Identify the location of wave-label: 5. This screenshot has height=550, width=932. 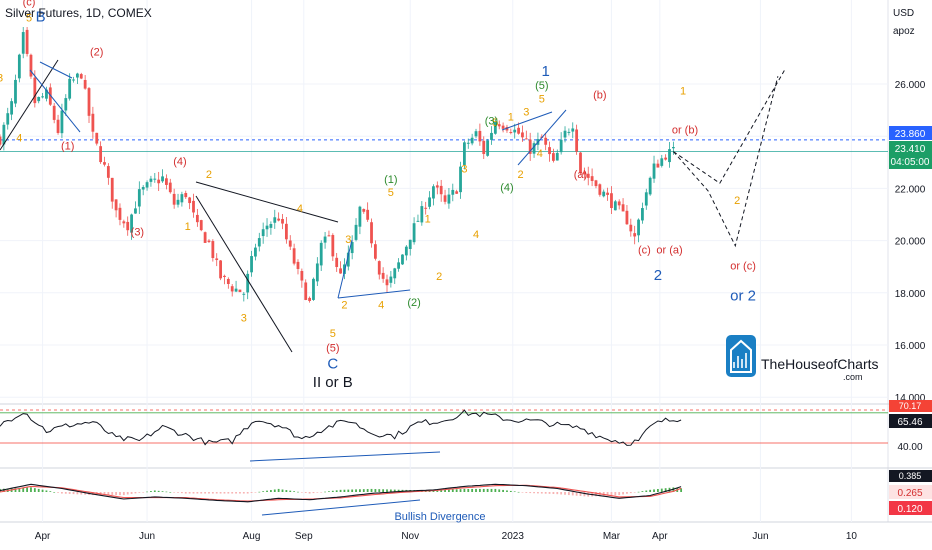
(495, 123).